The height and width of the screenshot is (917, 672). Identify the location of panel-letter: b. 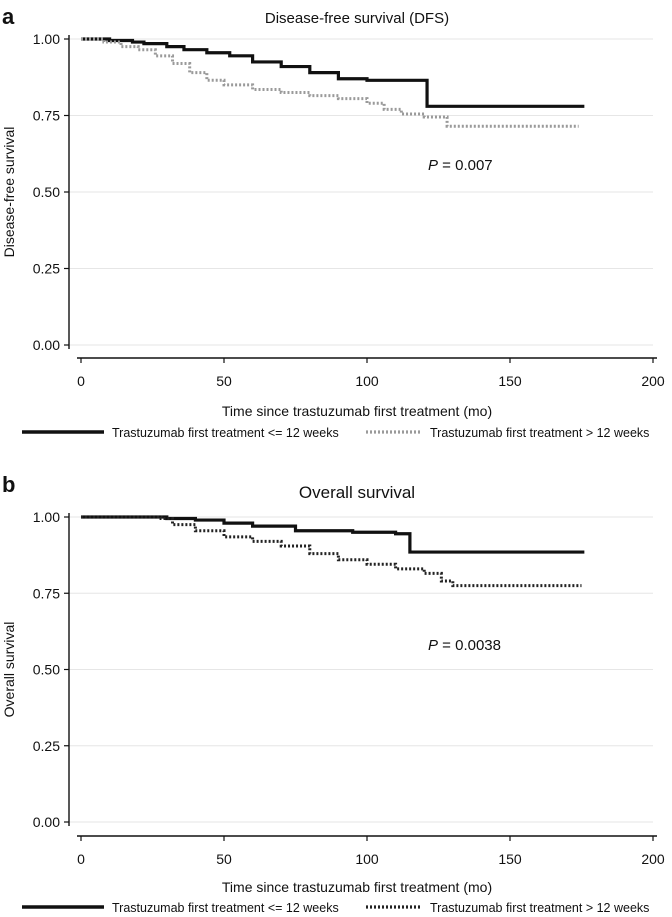
(8, 484).